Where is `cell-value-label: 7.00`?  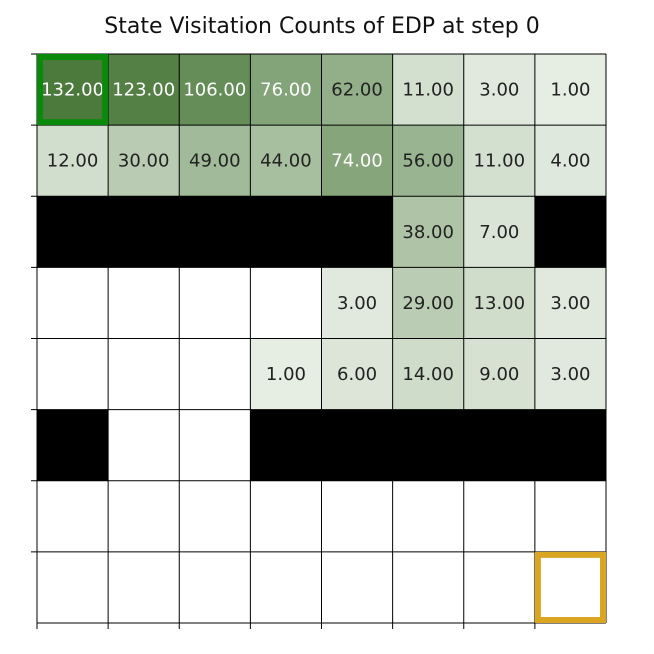 cell-value-label: 7.00 is located at coordinates (499, 232).